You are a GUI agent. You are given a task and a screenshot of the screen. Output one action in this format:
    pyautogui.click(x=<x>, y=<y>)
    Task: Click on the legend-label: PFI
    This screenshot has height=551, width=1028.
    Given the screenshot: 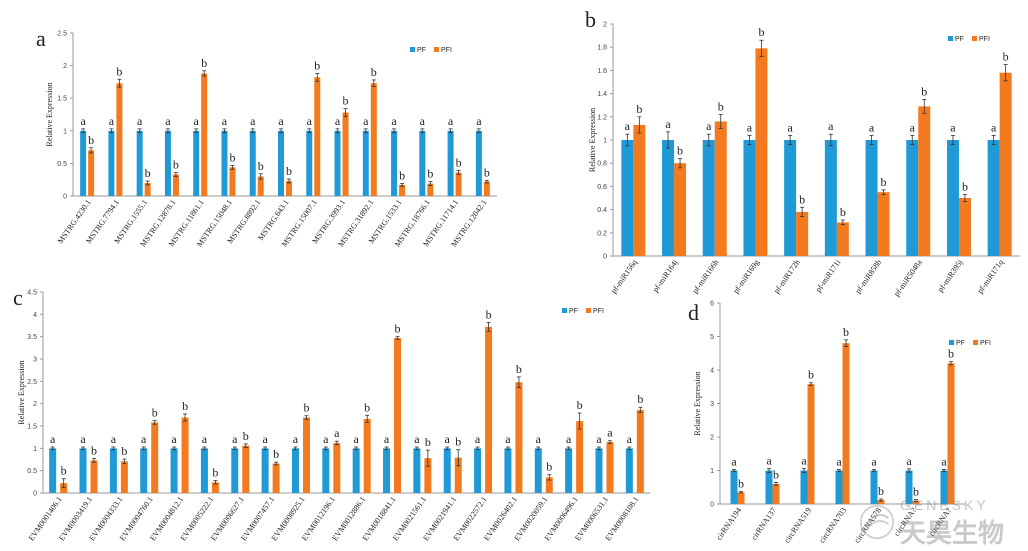 What is the action you would take?
    pyautogui.click(x=598, y=311)
    